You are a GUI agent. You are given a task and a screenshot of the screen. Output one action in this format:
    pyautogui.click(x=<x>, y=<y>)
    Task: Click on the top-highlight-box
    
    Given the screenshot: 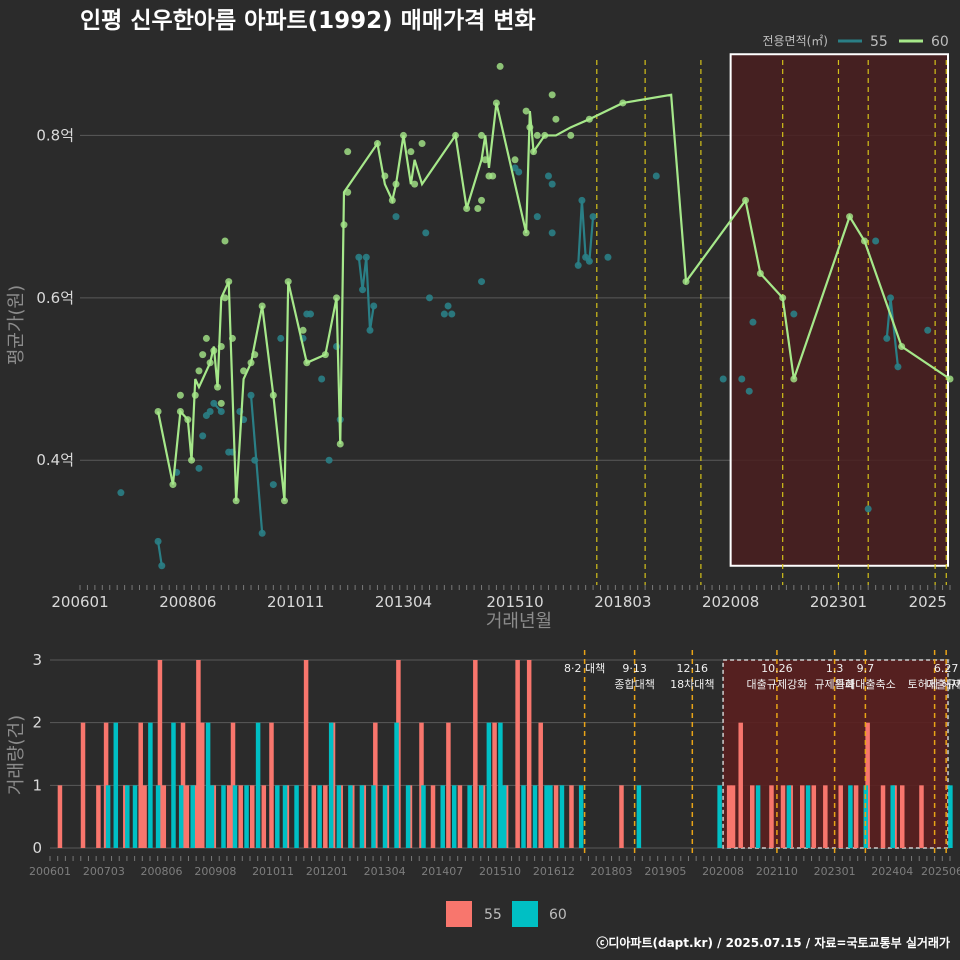 What is the action you would take?
    pyautogui.click(x=839, y=310)
    